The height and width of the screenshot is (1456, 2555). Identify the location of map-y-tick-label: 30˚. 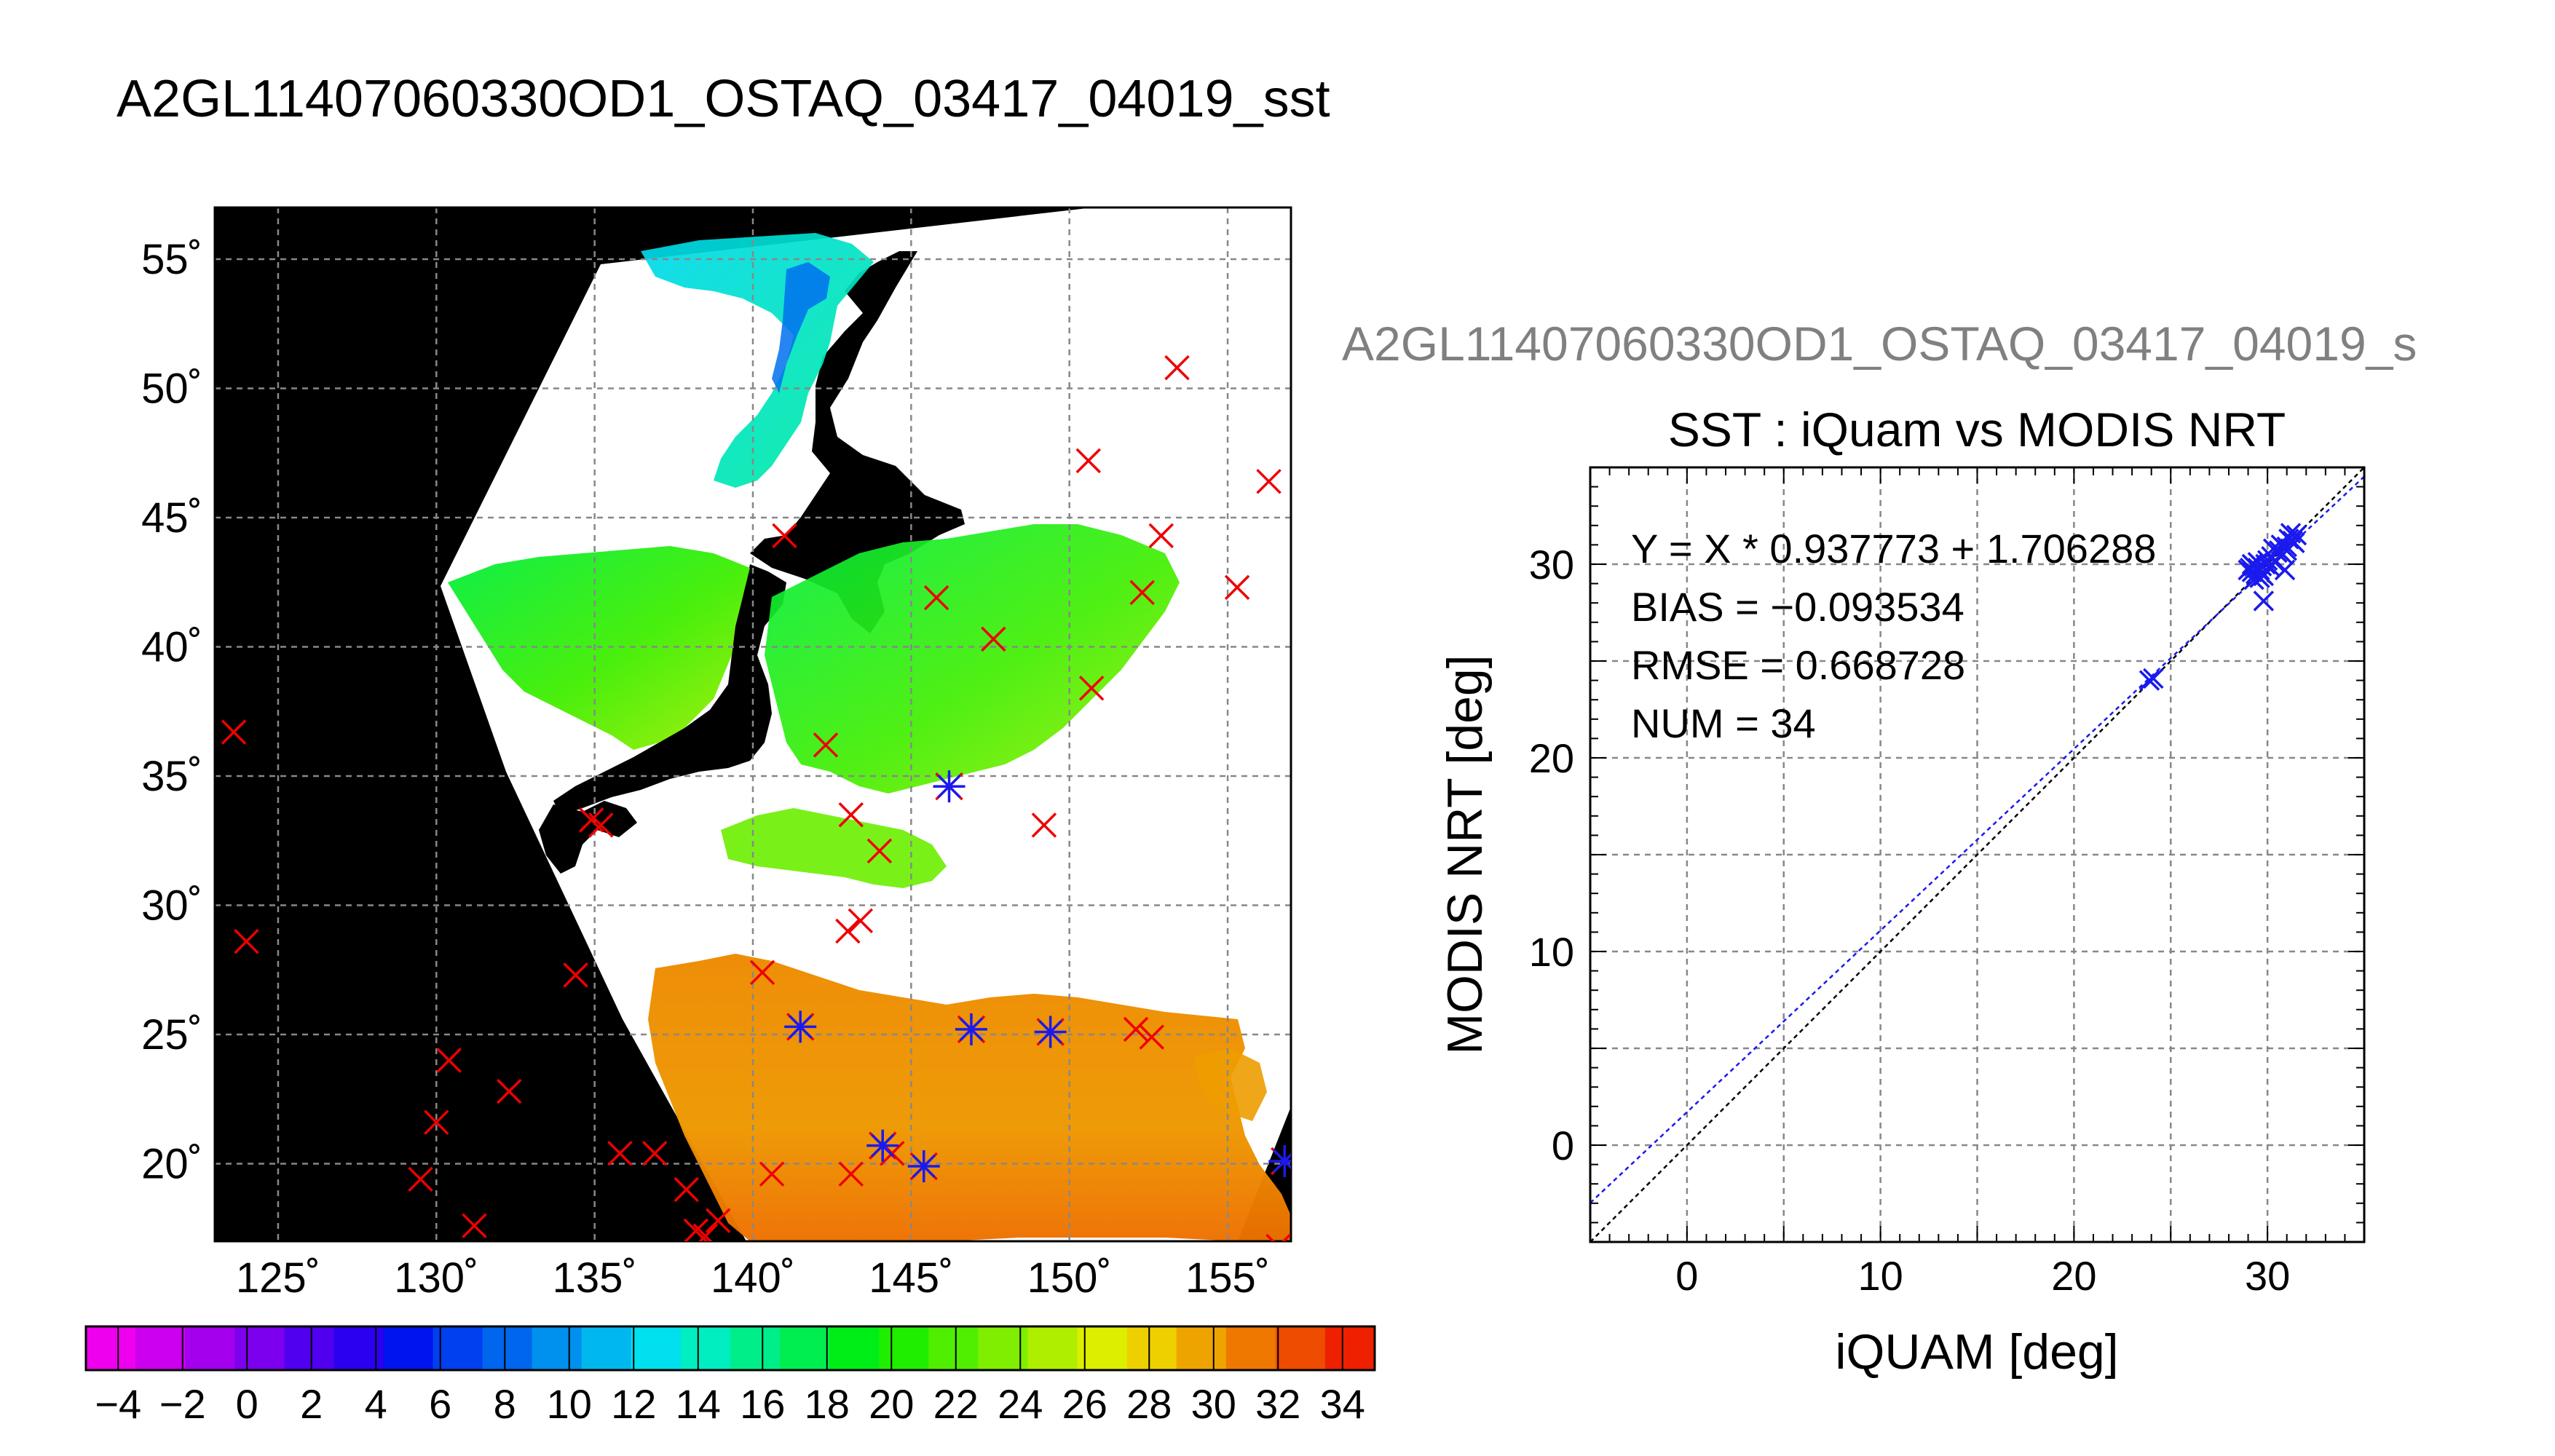
(171, 906).